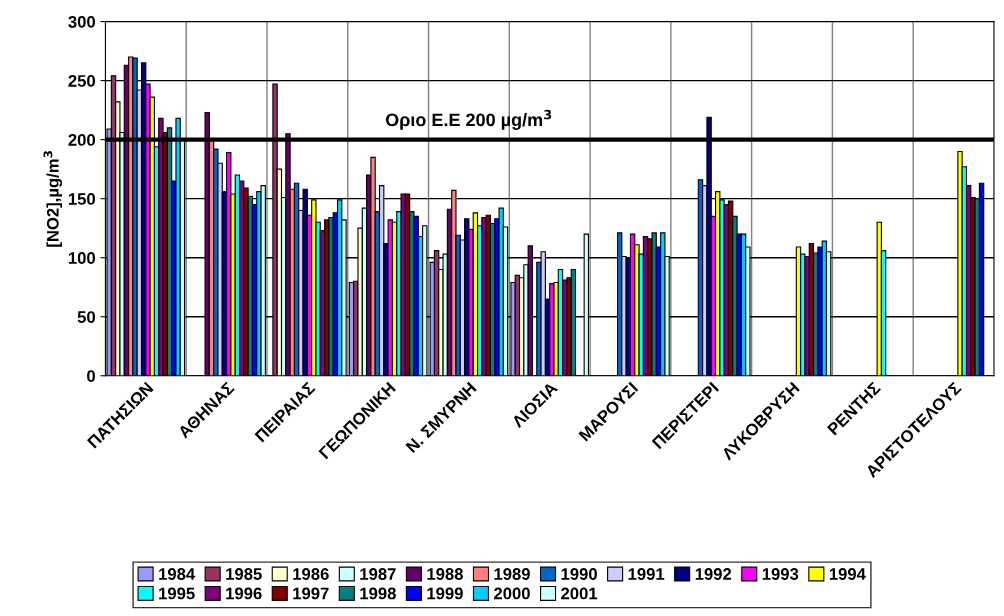 This screenshot has width=1004, height=616. What do you see at coordinates (177, 574) in the screenshot?
I see `legend-label: 1984` at bounding box center [177, 574].